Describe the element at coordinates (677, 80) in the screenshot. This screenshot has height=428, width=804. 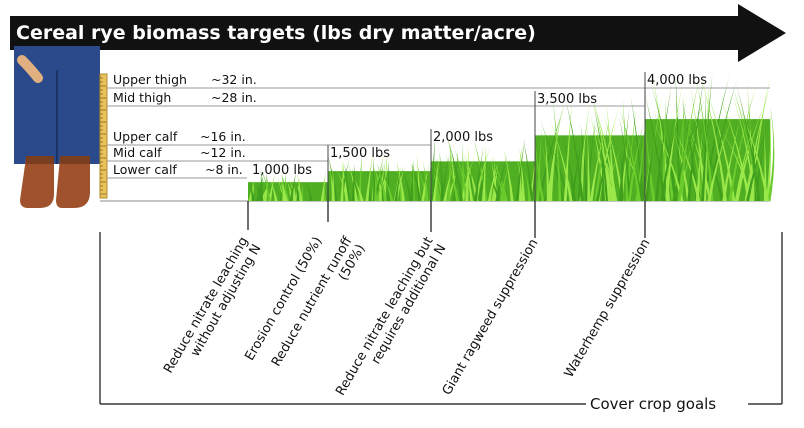
I see `biomass-target-label: 4,000 lbs` at that location.